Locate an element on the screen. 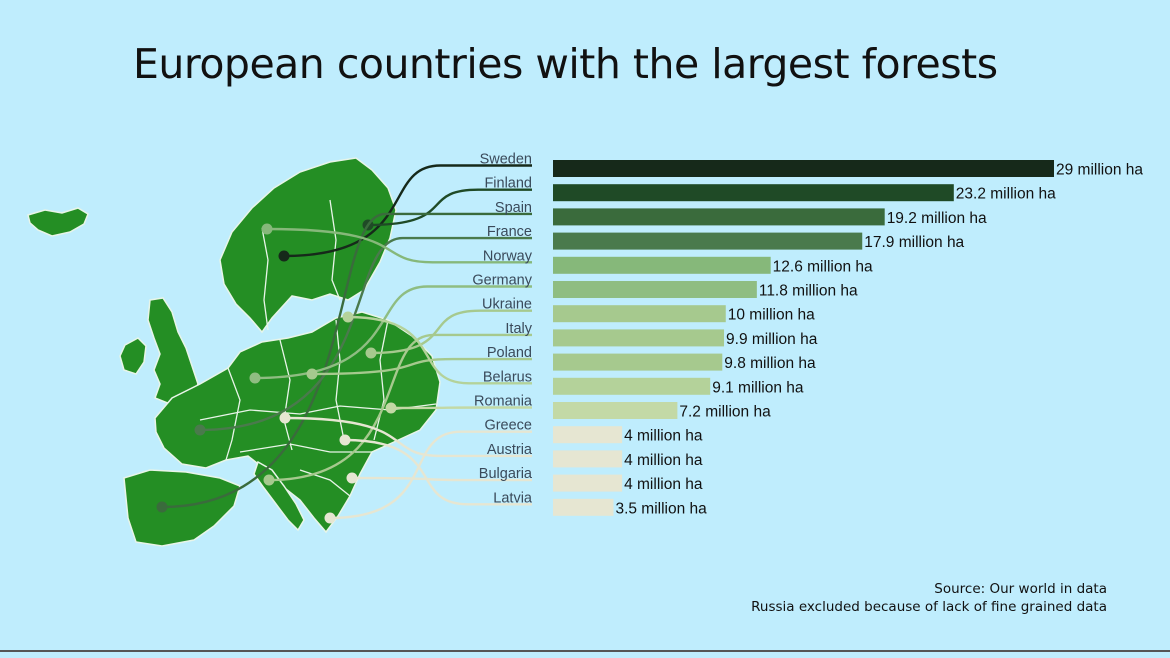 The width and height of the screenshot is (1170, 658). bar-poland is located at coordinates (638, 362).